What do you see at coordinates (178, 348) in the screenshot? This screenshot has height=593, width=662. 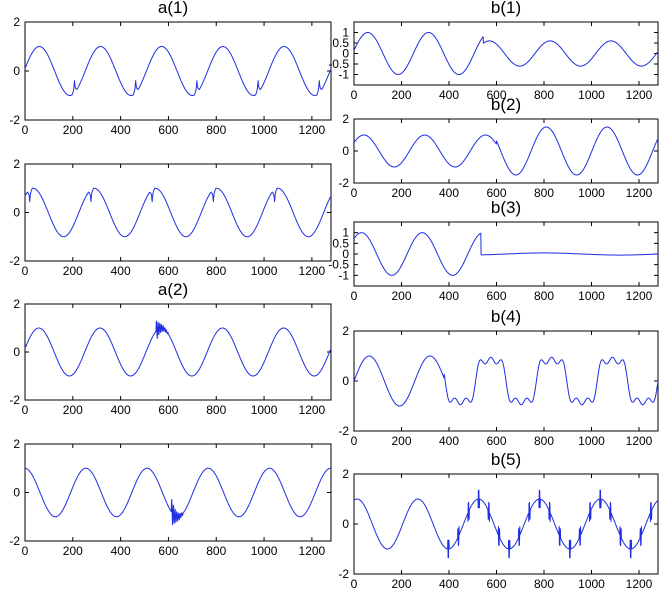 I see `signal-line-a2-top` at bounding box center [178, 348].